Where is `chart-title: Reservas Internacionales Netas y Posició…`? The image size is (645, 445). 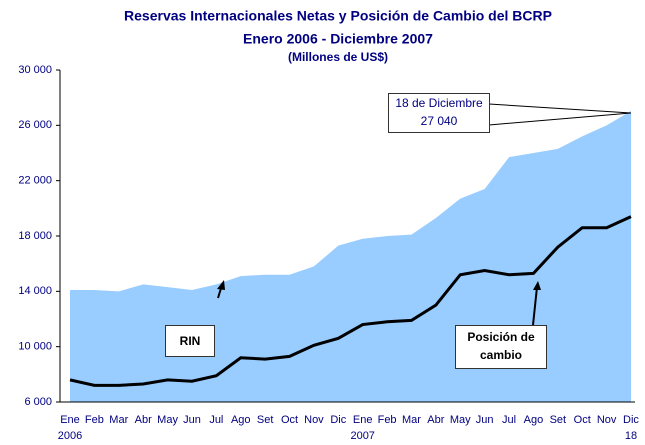
chart-title: Reservas Internacionales Netas y Posició… is located at coordinates (338, 16).